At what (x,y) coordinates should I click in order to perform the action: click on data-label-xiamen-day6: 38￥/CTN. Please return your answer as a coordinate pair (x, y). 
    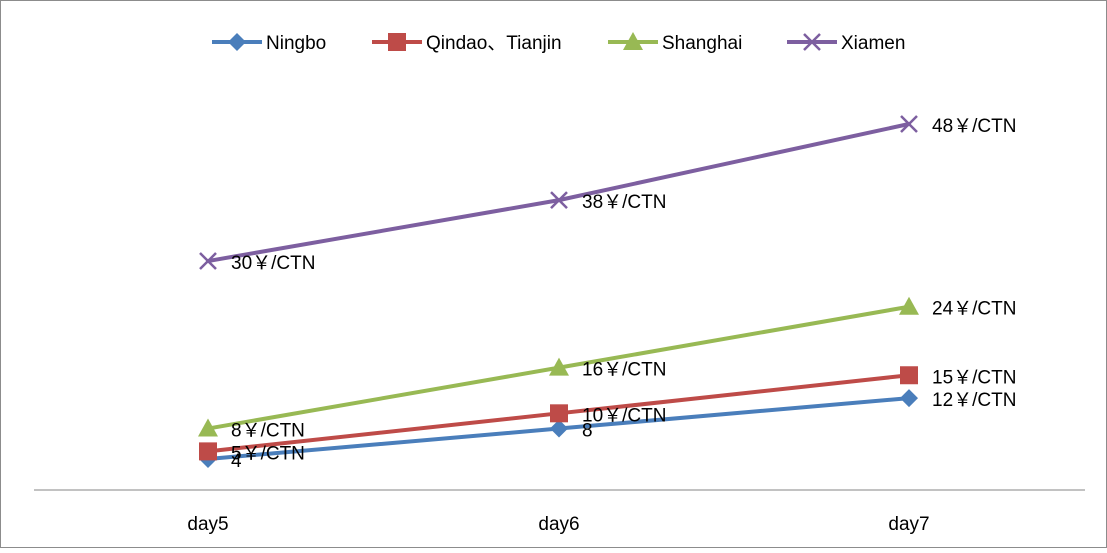
    Looking at the image, I should click on (624, 202).